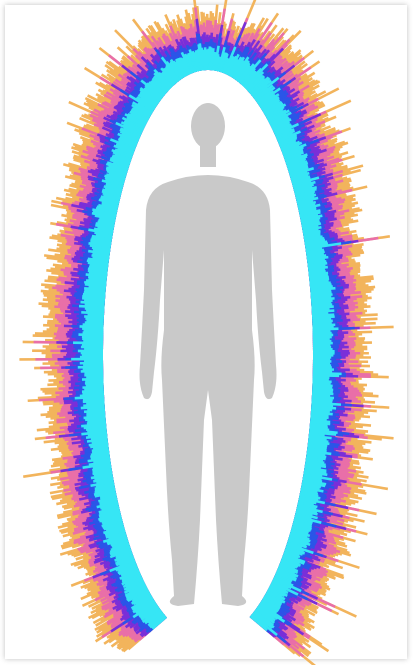  Describe the element at coordinates (208, 156) in the screenshot. I see `neck` at that location.